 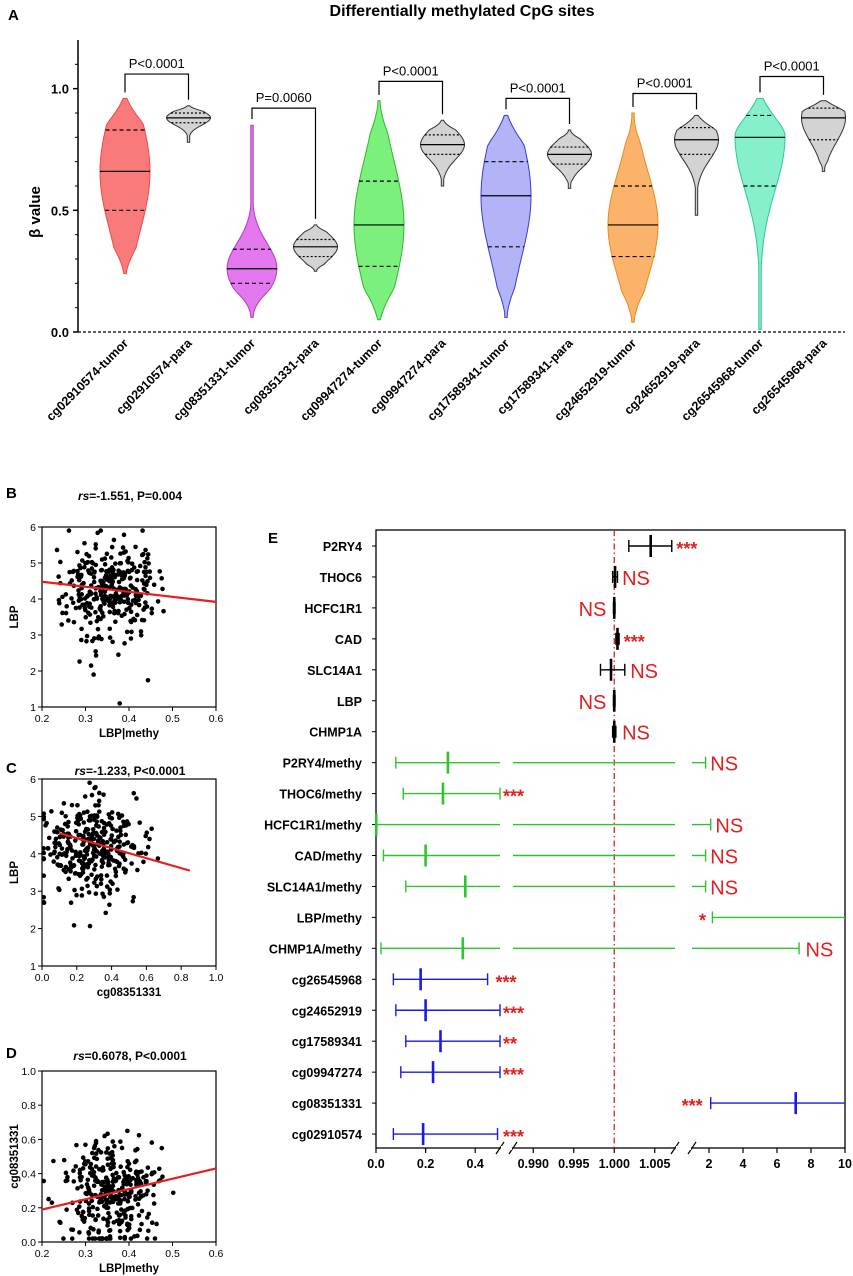 What do you see at coordinates (33, 892) in the screenshot?
I see `panel-c-ytick-label: 3` at bounding box center [33, 892].